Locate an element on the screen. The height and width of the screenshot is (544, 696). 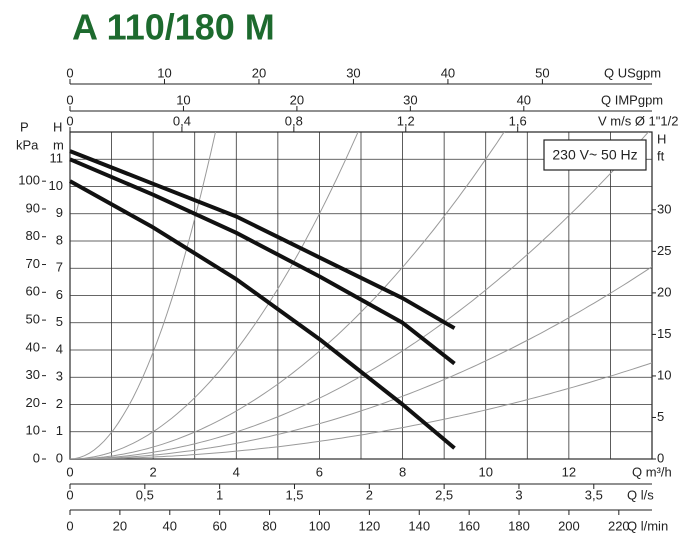
annotation-box is located at coordinates (595, 155).